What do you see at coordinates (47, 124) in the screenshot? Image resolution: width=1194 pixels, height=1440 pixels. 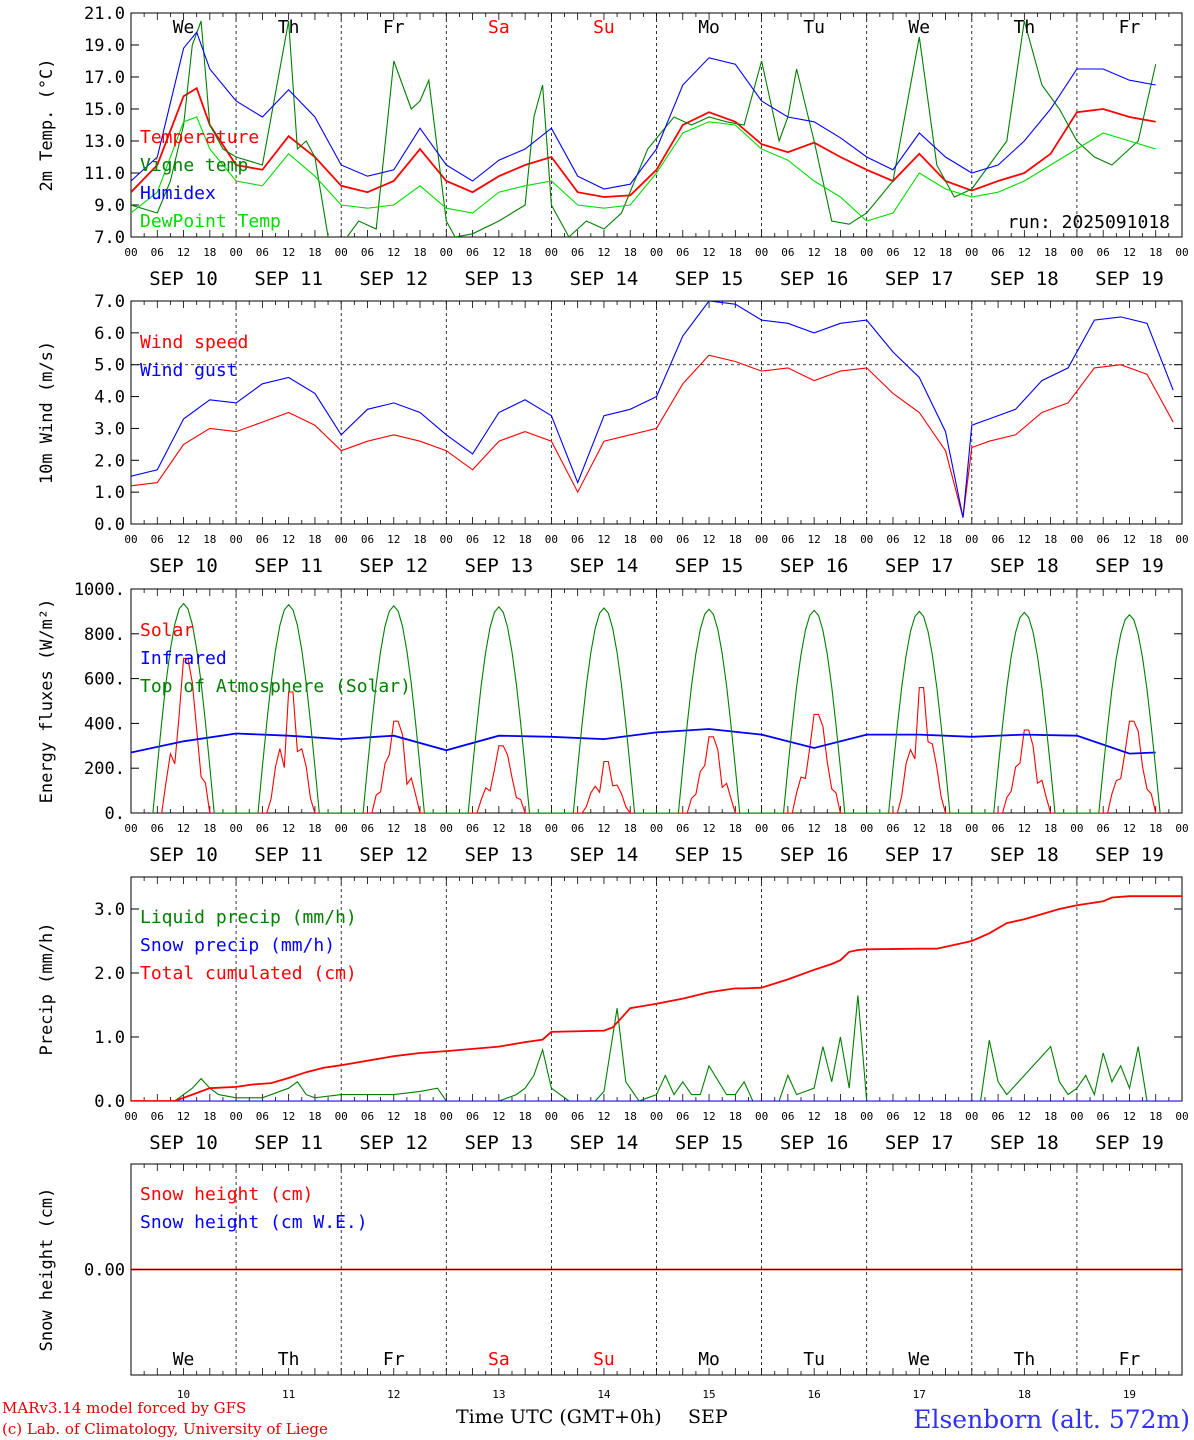 I see `y-axis-label: 2m Temp. (°C)` at bounding box center [47, 124].